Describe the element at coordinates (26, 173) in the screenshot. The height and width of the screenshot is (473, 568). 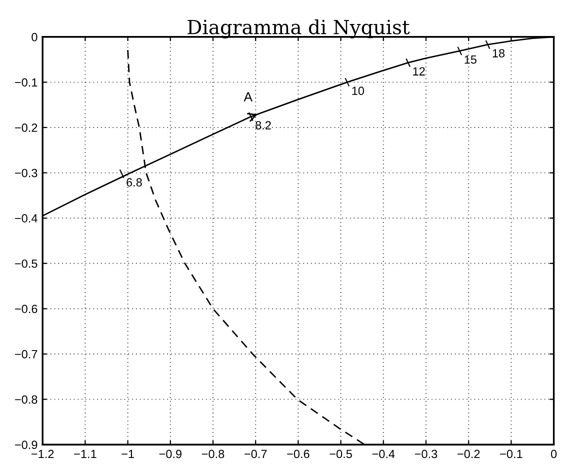
I see `y-tick-label: −0.3` at that location.